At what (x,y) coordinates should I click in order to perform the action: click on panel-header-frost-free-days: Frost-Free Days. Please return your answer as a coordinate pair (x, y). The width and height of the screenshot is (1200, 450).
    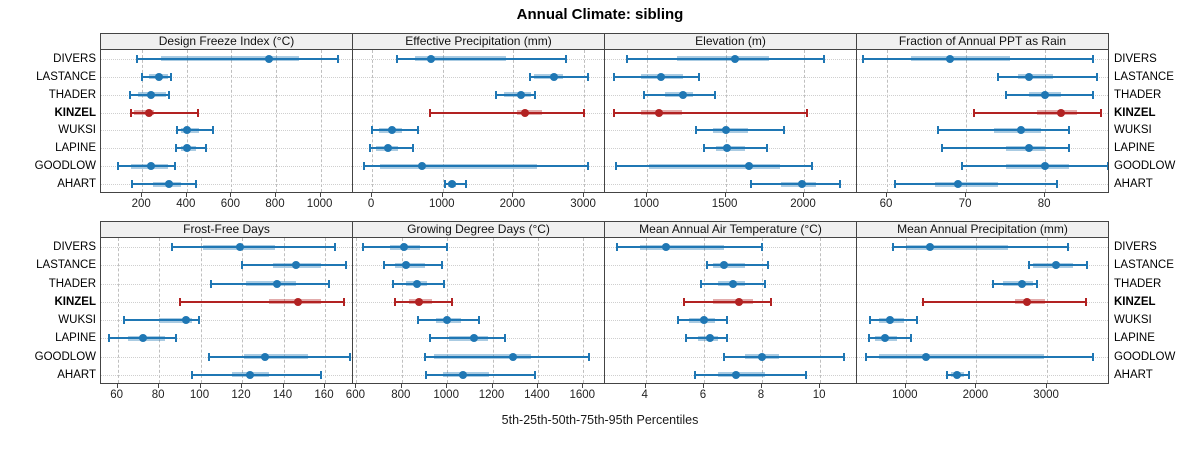
    Looking at the image, I should click on (226, 229).